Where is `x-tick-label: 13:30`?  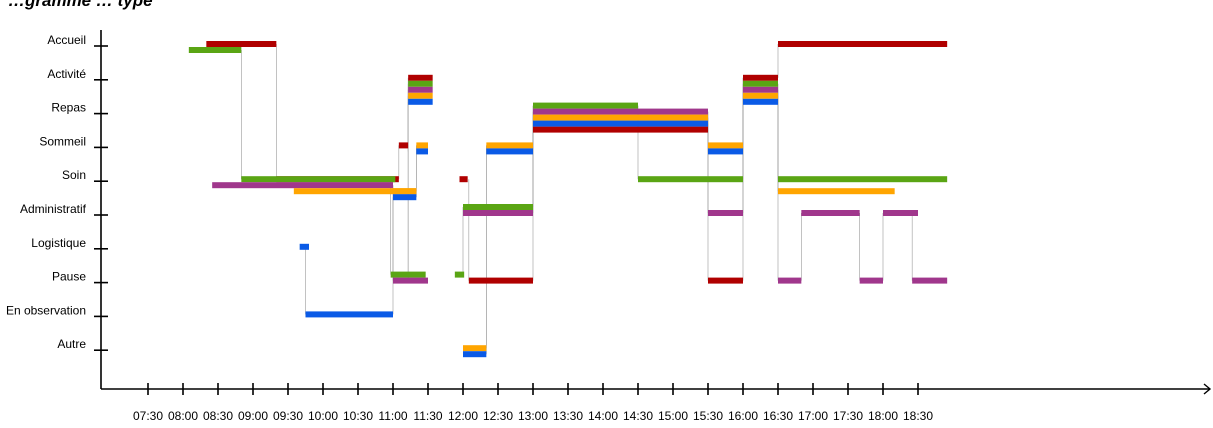
x-tick-label: 13:30 is located at coordinates (568, 416).